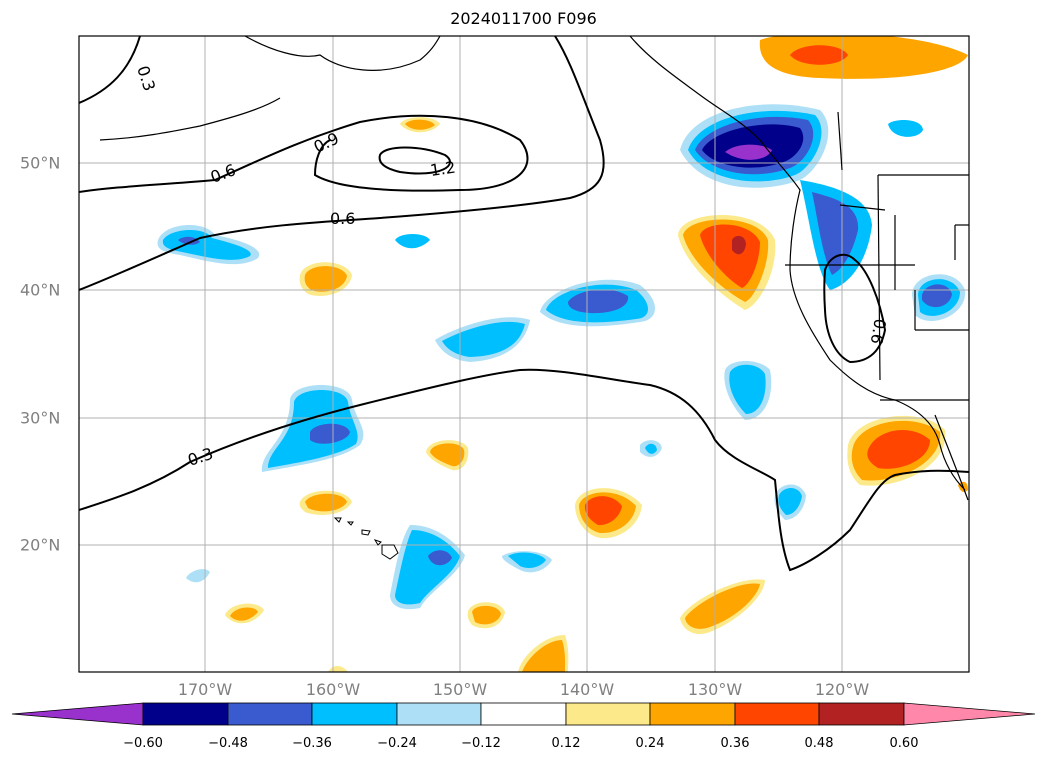 Image resolution: width=1047 pixels, height=765 pixels. Describe the element at coordinates (587, 689) in the screenshot. I see `lon-label: 140°W` at that location.